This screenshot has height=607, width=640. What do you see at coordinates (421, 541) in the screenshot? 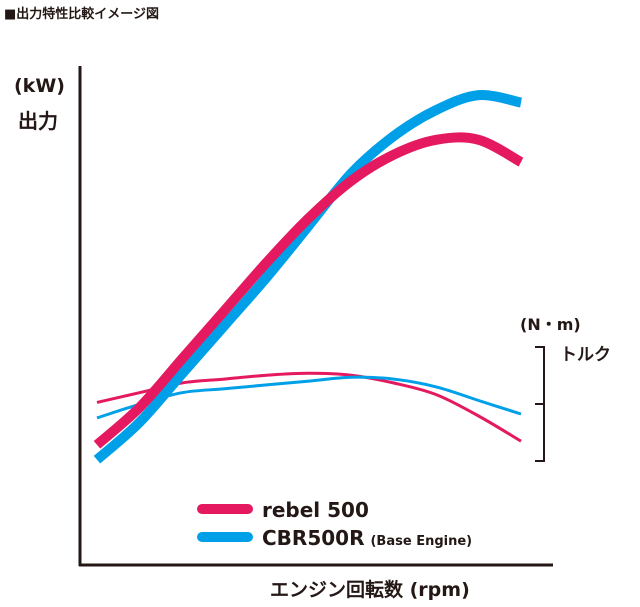
I see `legend-label-cbr500r-suffix: (Base Engine)` at bounding box center [421, 541].